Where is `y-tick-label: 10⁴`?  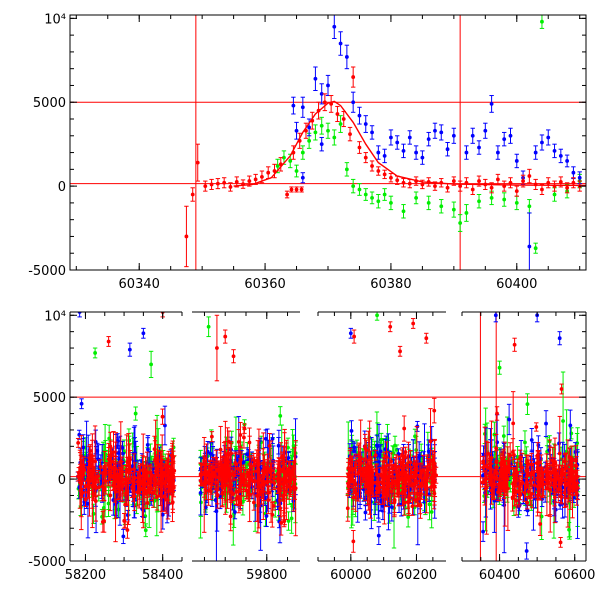
y-tick-label: 10⁴ is located at coordinates (55, 316).